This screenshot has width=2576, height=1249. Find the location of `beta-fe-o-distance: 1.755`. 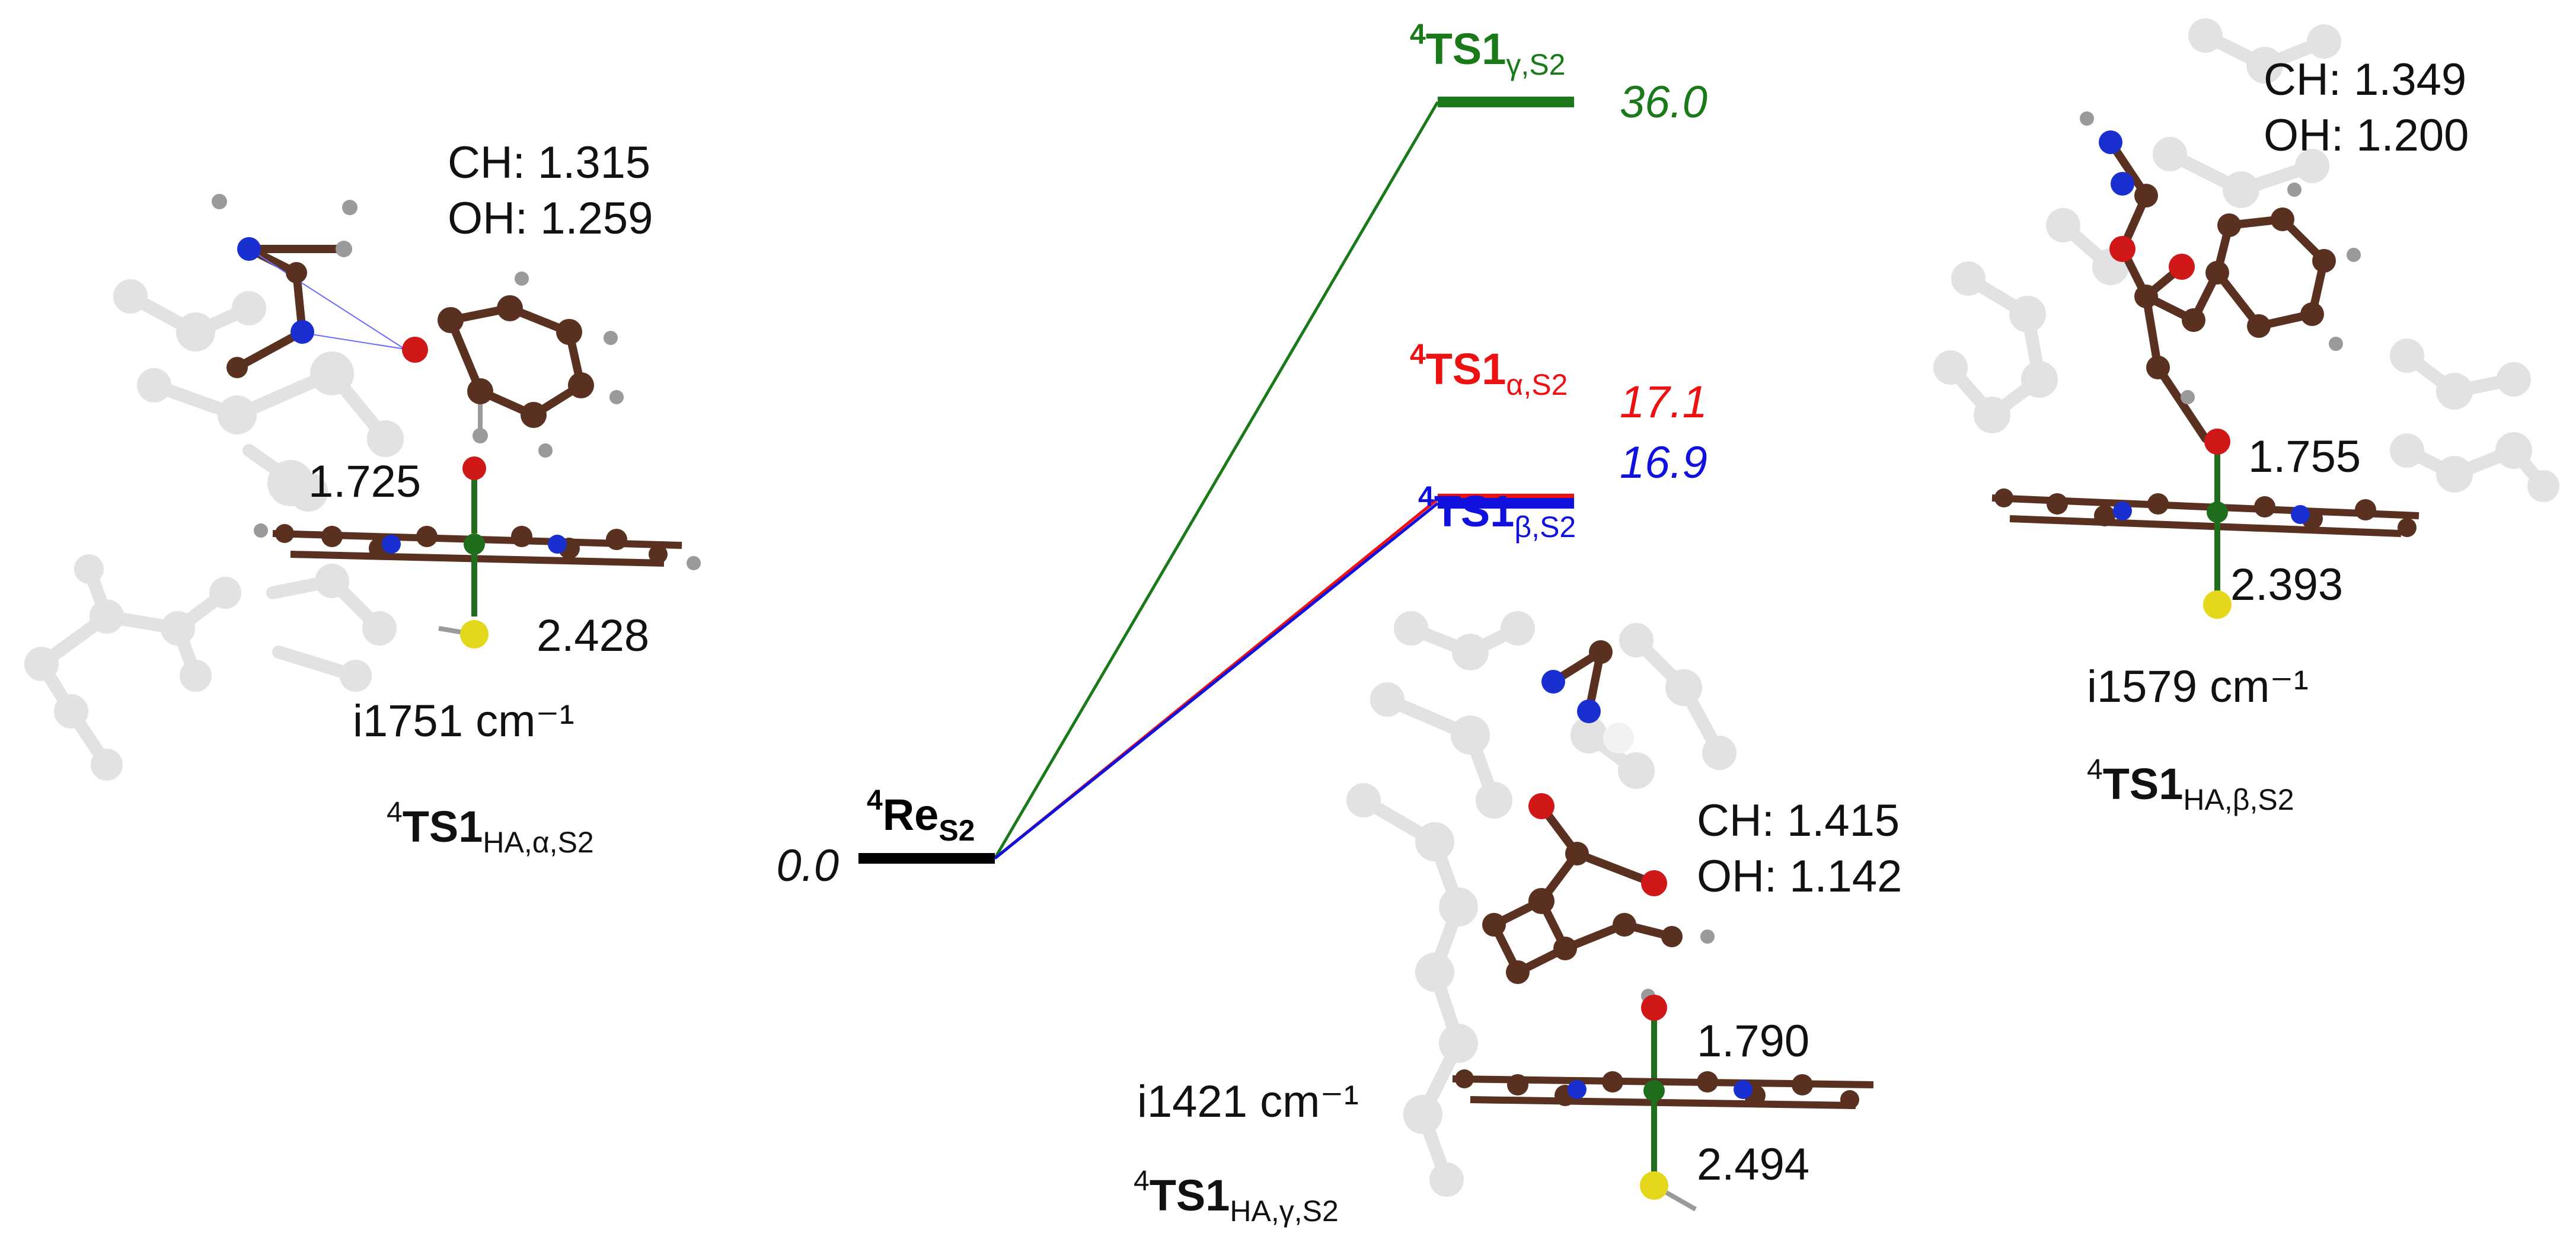

beta-fe-o-distance: 1.755 is located at coordinates (2304, 457).